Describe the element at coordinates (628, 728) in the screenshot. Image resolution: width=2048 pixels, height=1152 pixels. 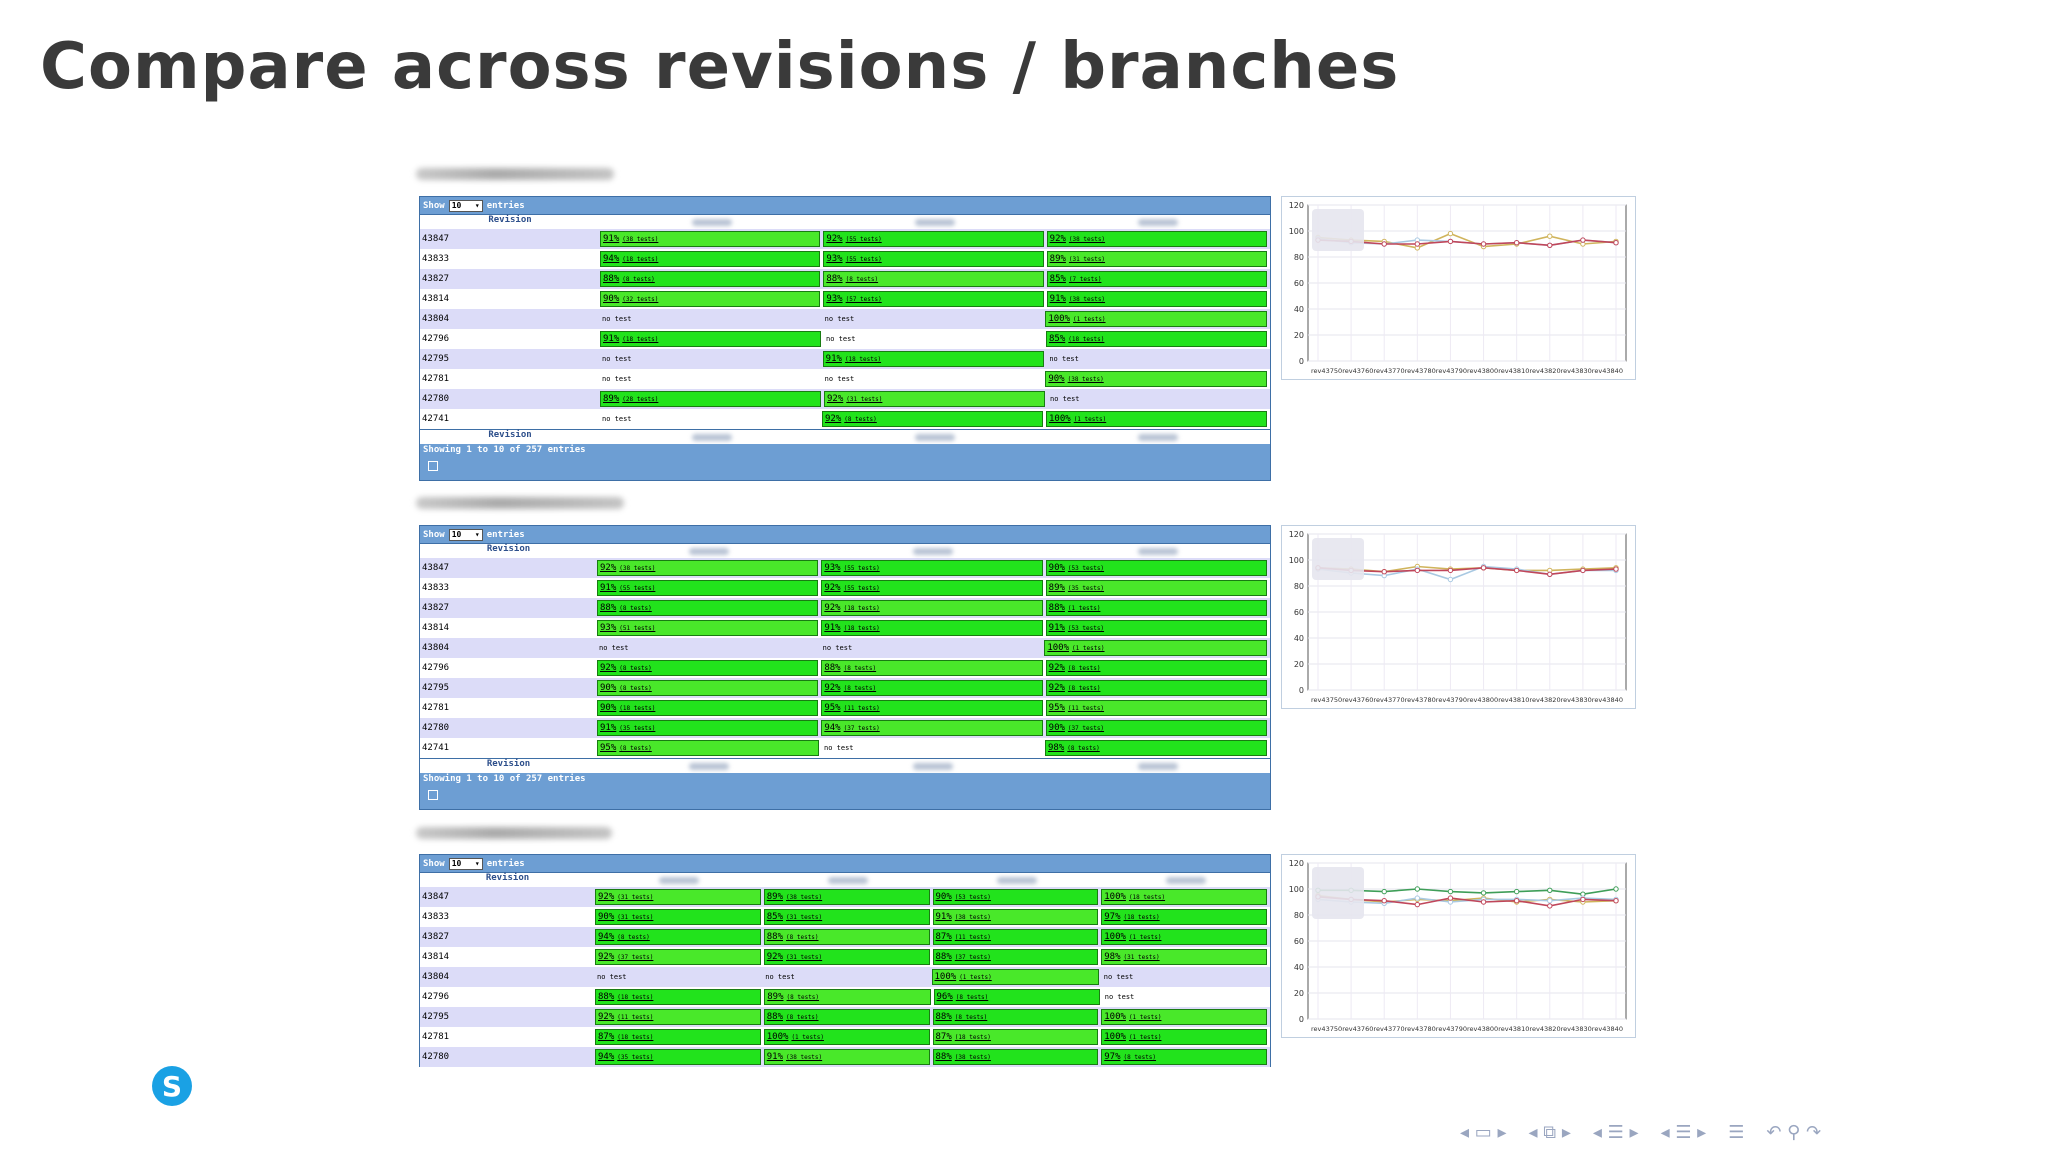
I see `result-link: 91% (35 tests)` at that location.